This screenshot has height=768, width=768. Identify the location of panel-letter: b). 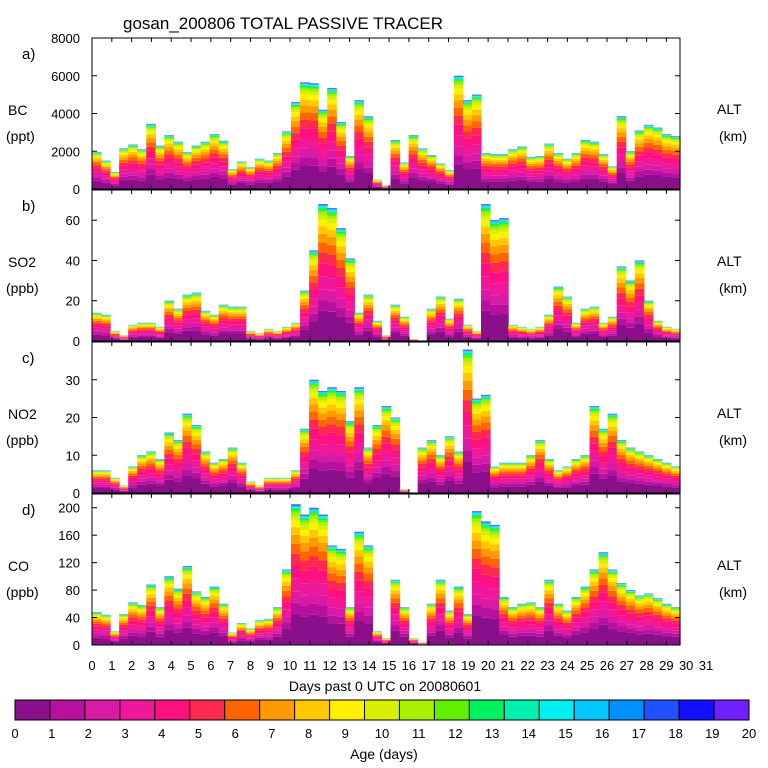
(28, 206).